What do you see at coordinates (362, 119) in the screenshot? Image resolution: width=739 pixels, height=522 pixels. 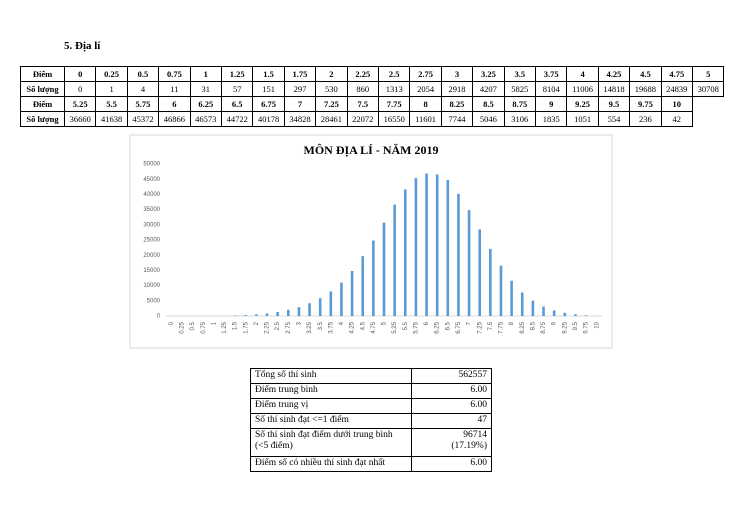 I see `count-cell: 22072` at bounding box center [362, 119].